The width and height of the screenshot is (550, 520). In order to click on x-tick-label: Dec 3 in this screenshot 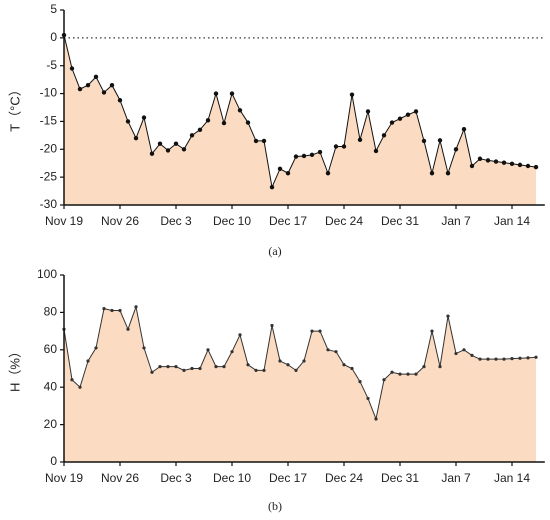, I will do `click(176, 478)`.